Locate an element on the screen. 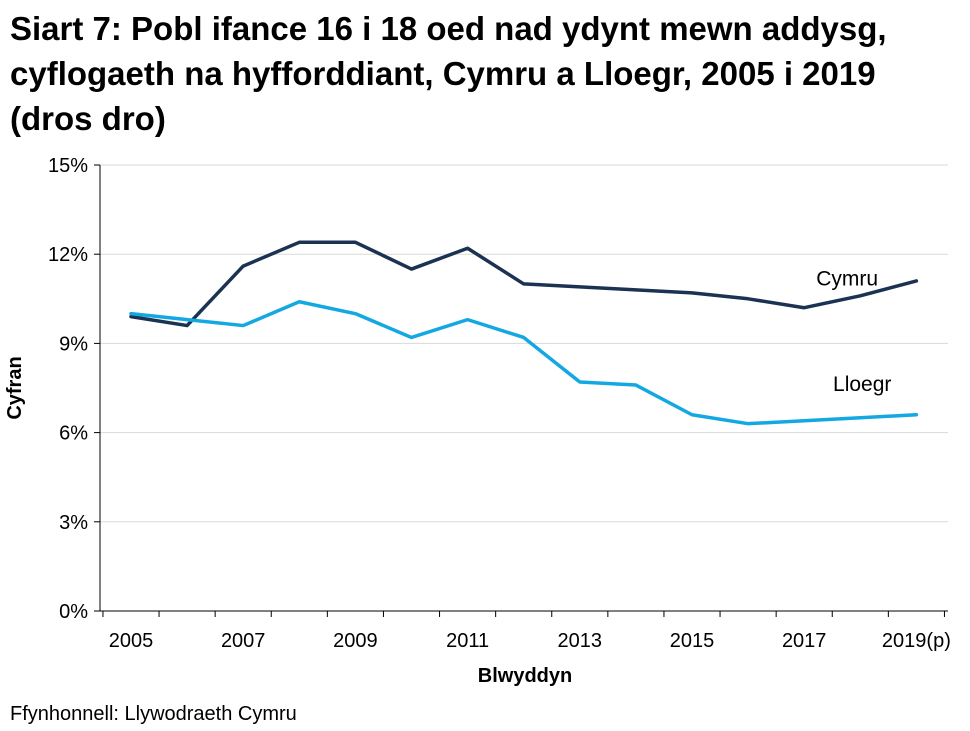 The width and height of the screenshot is (970, 731). source-note: Ffynhonnell: Llywodraeth Cymru is located at coordinates (153, 714).